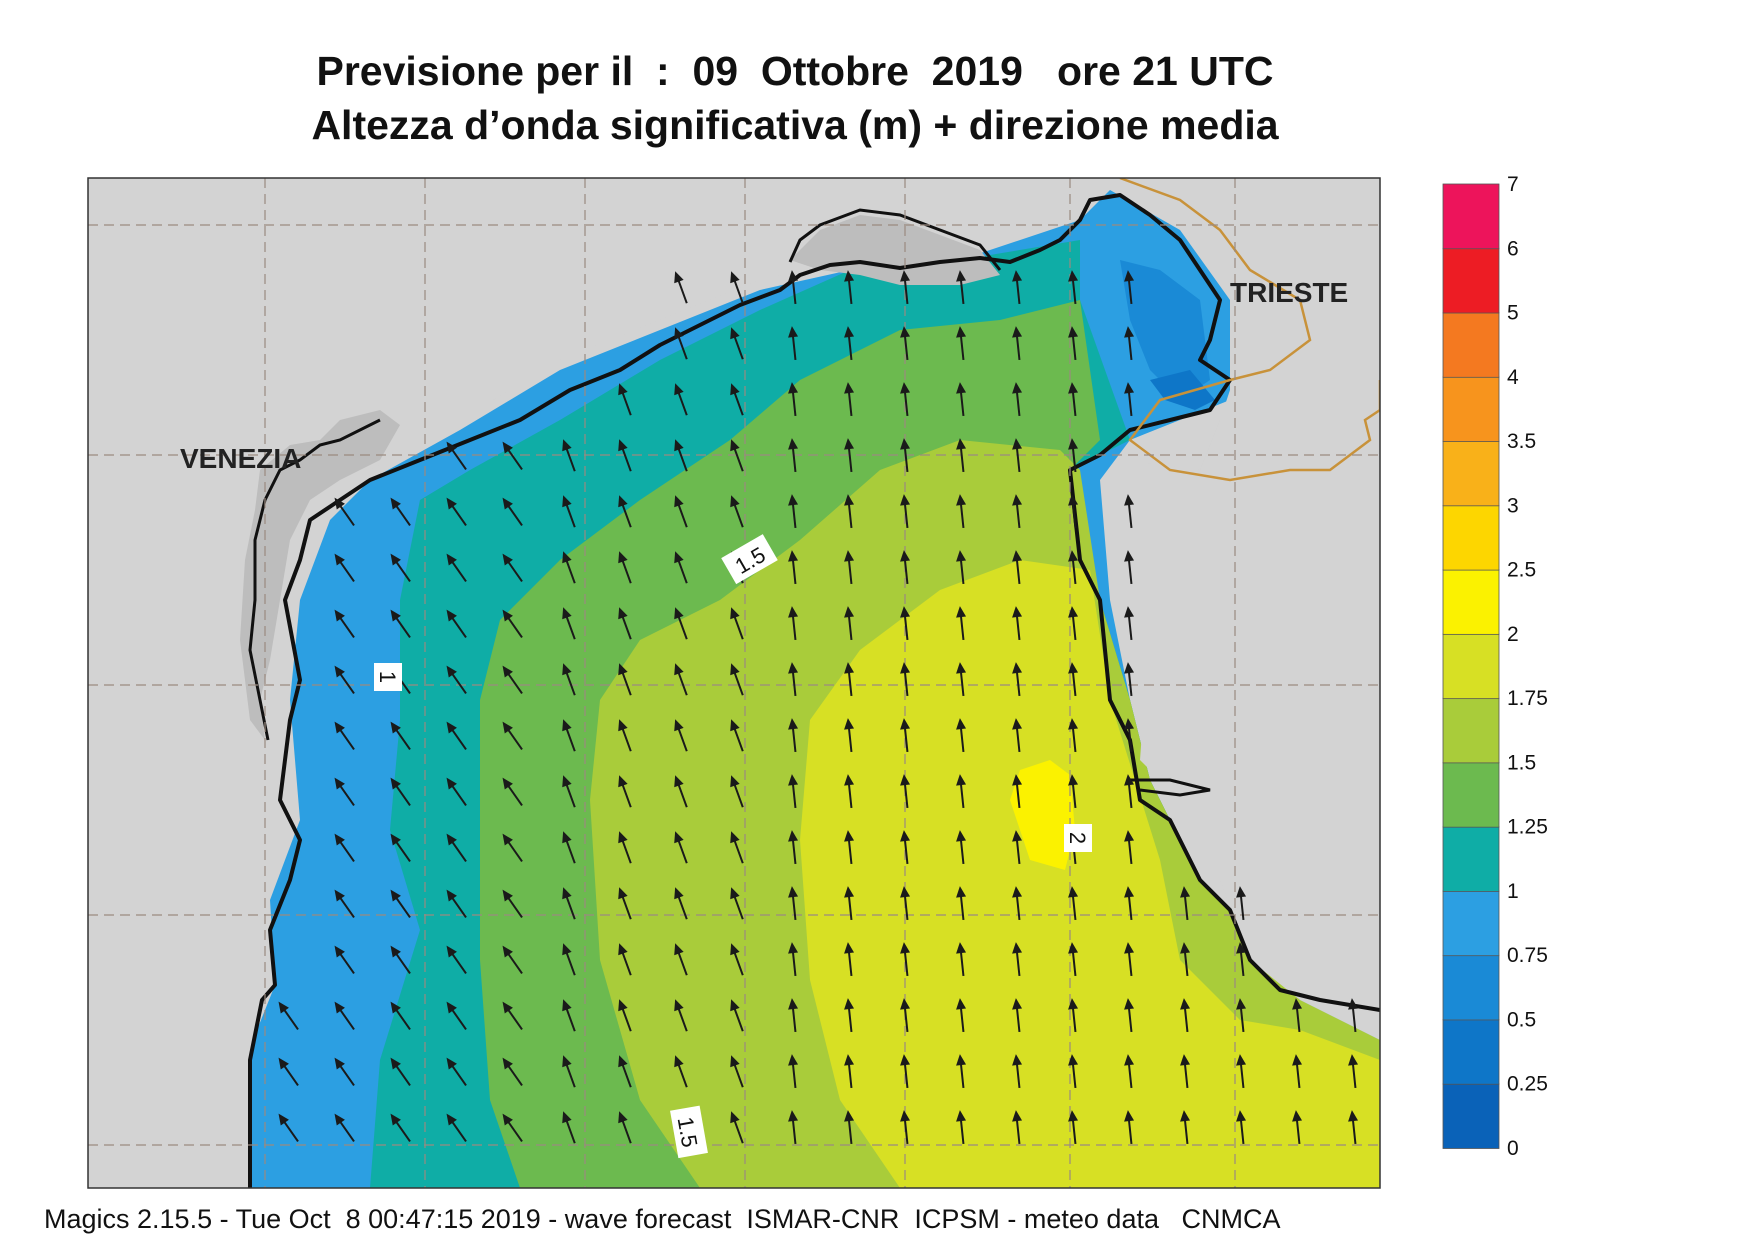 The width and height of the screenshot is (1755, 1242). What do you see at coordinates (387, 677) in the screenshot?
I see `contour-label: 1` at bounding box center [387, 677].